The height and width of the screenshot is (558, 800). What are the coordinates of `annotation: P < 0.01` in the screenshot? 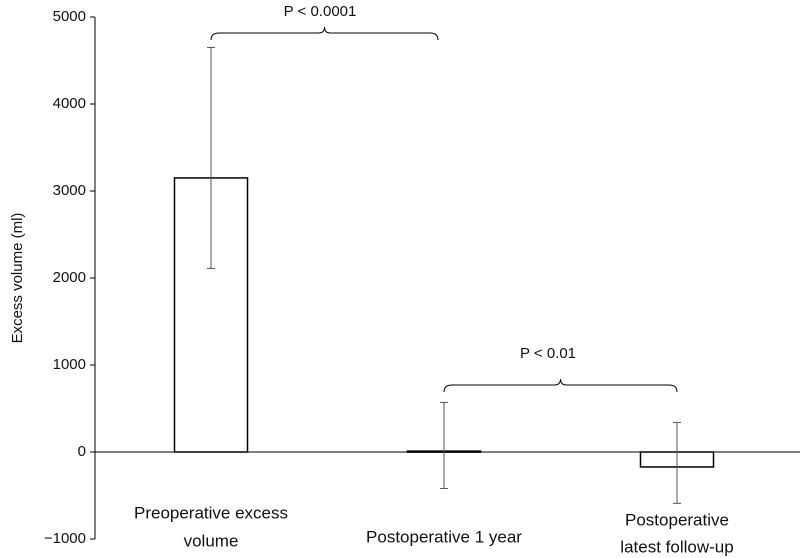 It's located at (548, 353).